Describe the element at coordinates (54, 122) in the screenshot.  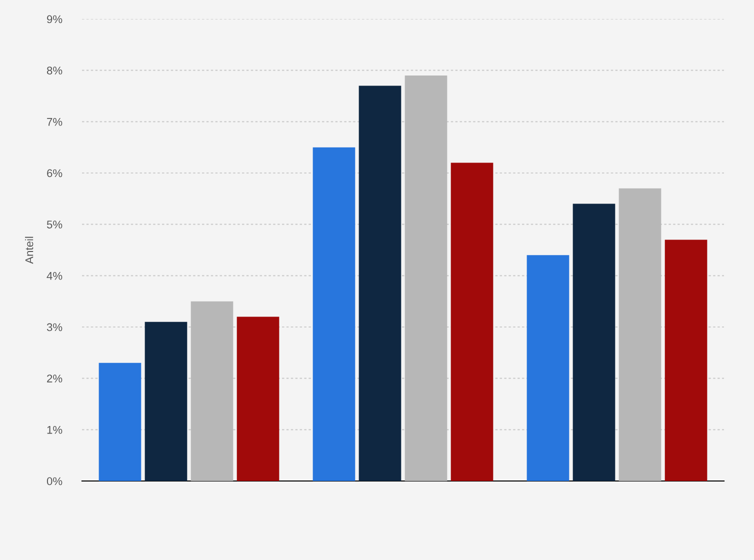
I see `y-tick-label: 7%` at that location.